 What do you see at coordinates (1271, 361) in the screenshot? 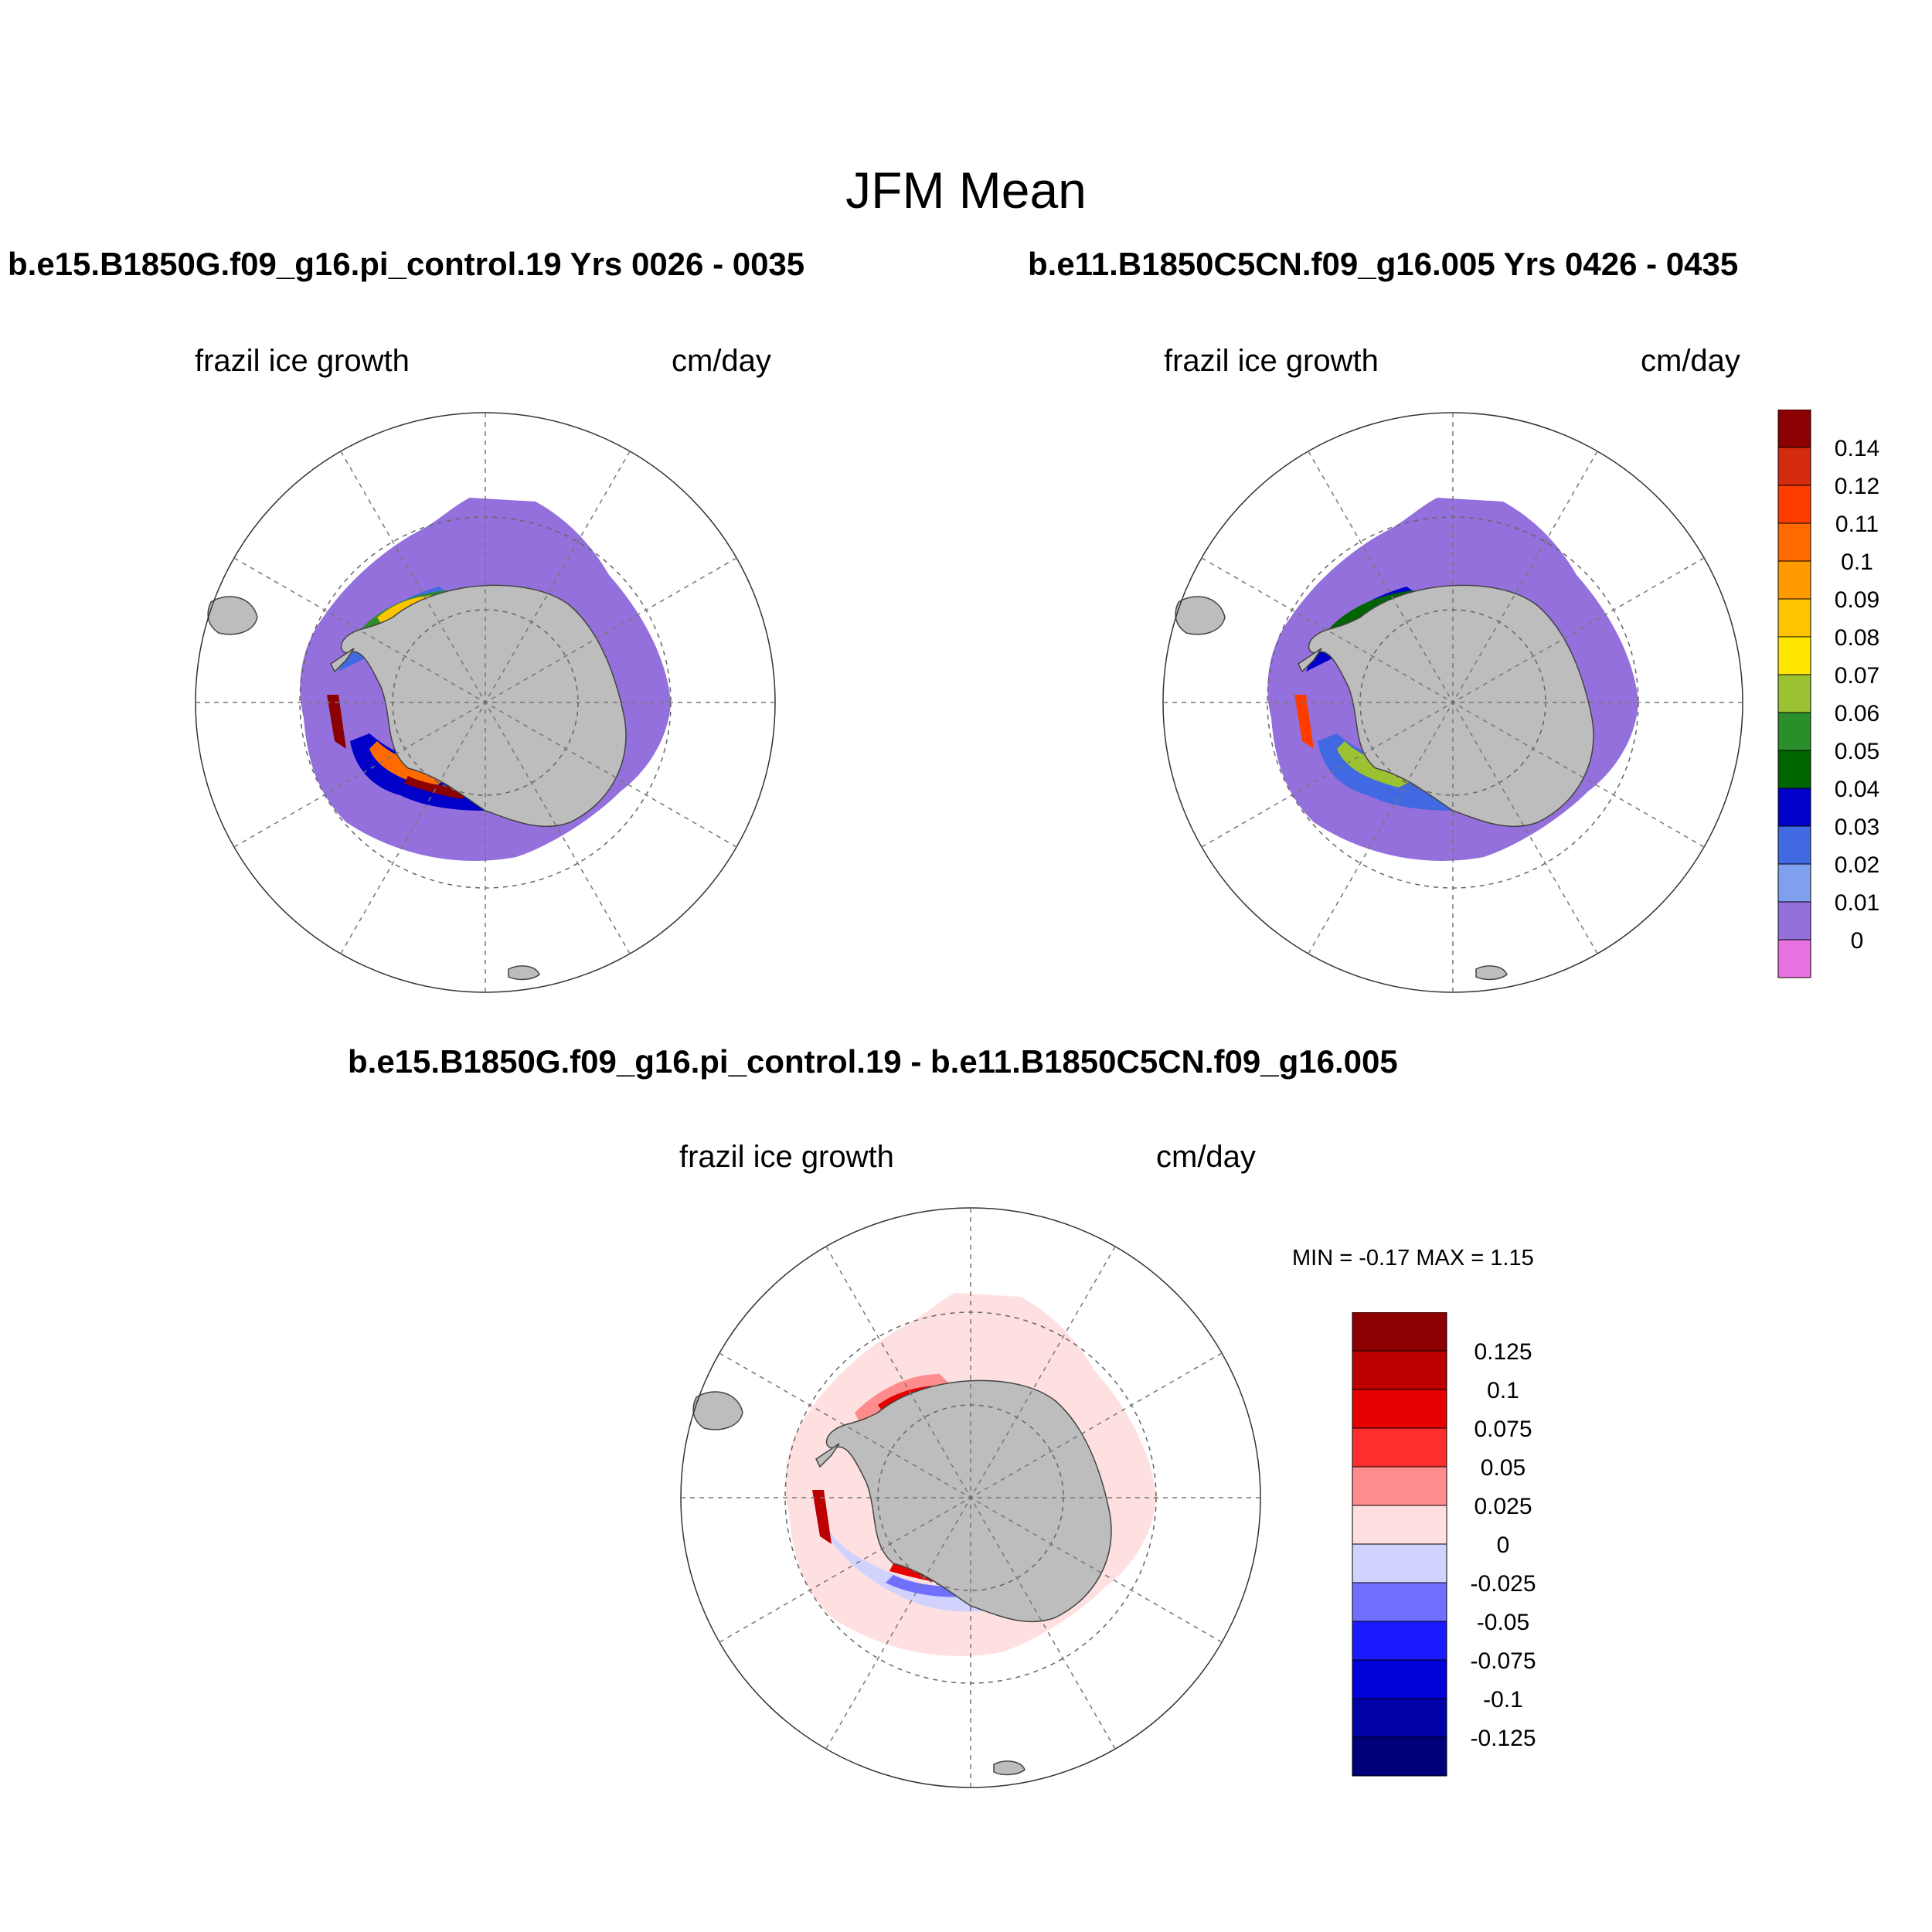
I see `right-variable-label: frazil ice growth` at bounding box center [1271, 361].